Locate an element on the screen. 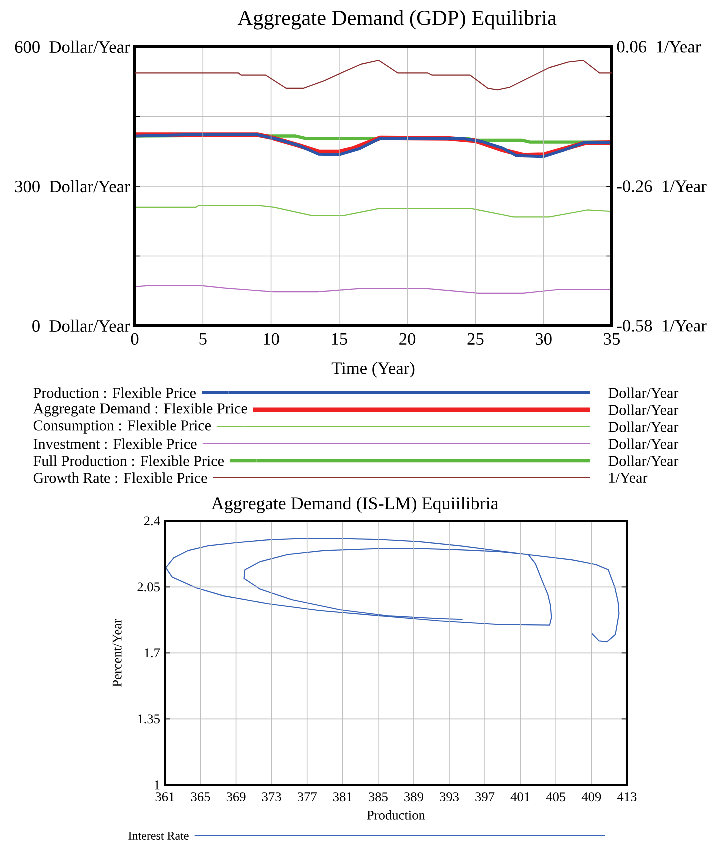 Image resolution: width=721 pixels, height=843 pixels. legend-label: Production : Flexible Price is located at coordinates (115, 393).